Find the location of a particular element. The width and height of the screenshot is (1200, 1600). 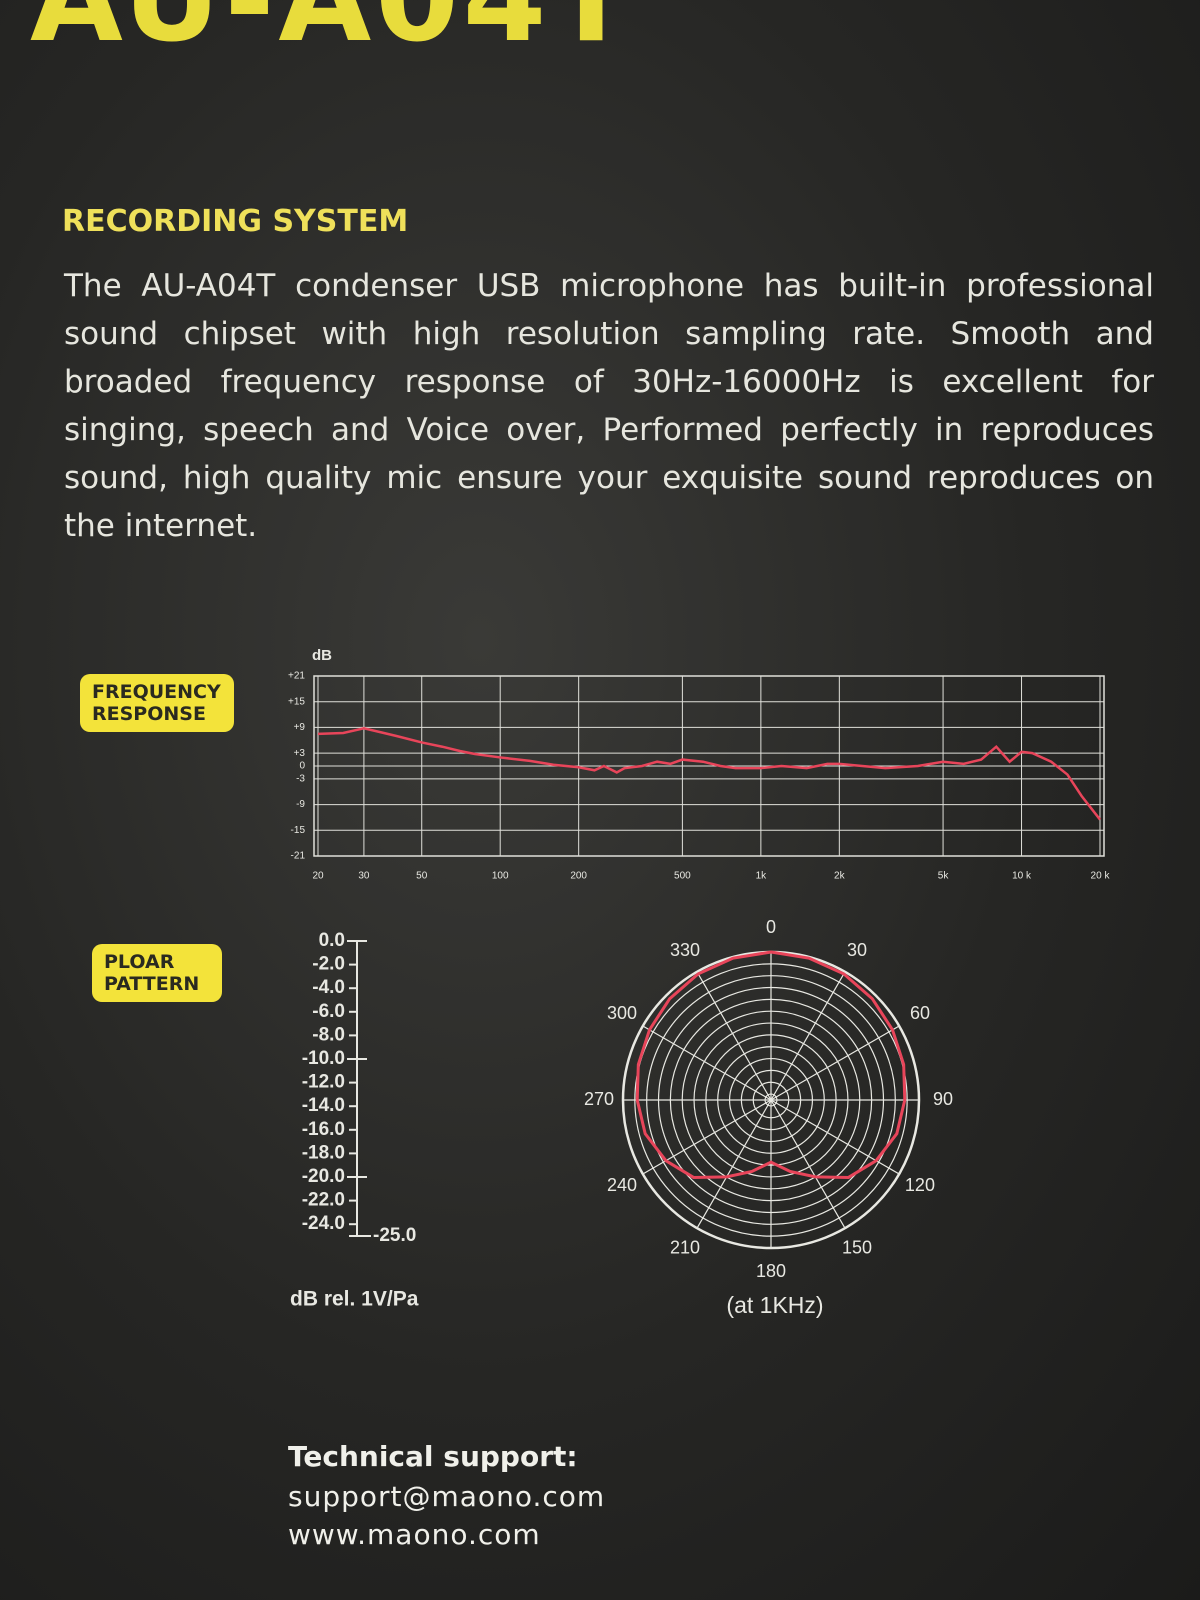

x-tick-label: 20 k is located at coordinates (1101, 876).